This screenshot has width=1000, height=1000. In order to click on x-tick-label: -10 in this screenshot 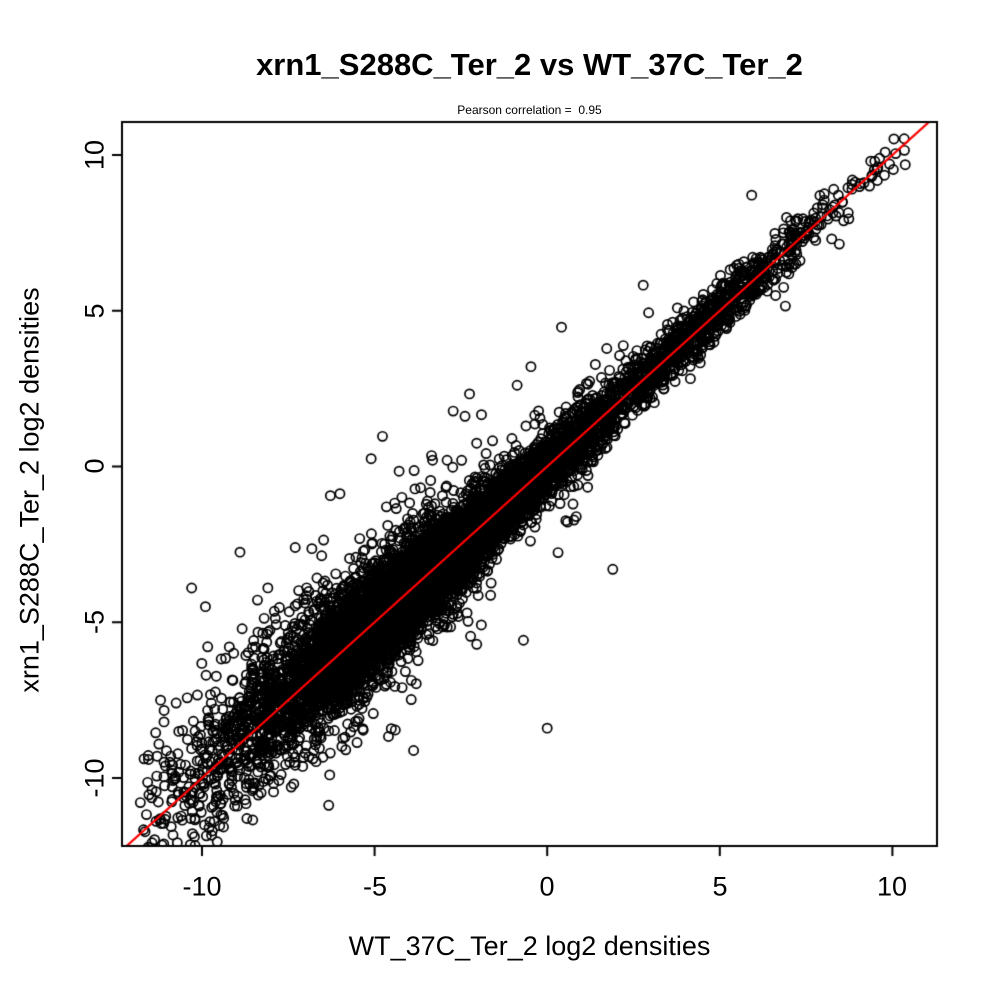, I will do `click(202, 886)`.